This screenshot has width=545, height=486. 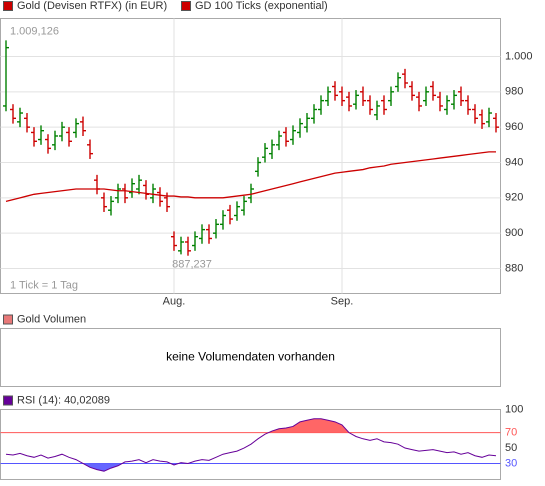 I want to click on legend-label: Gold Volumen, so click(x=51, y=319).